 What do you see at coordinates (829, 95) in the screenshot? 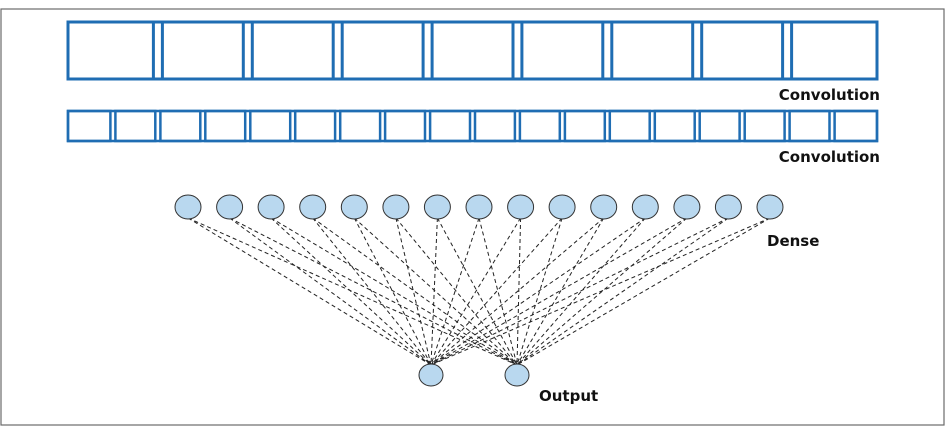
I see `conv1-label: Convolution` at bounding box center [829, 95].